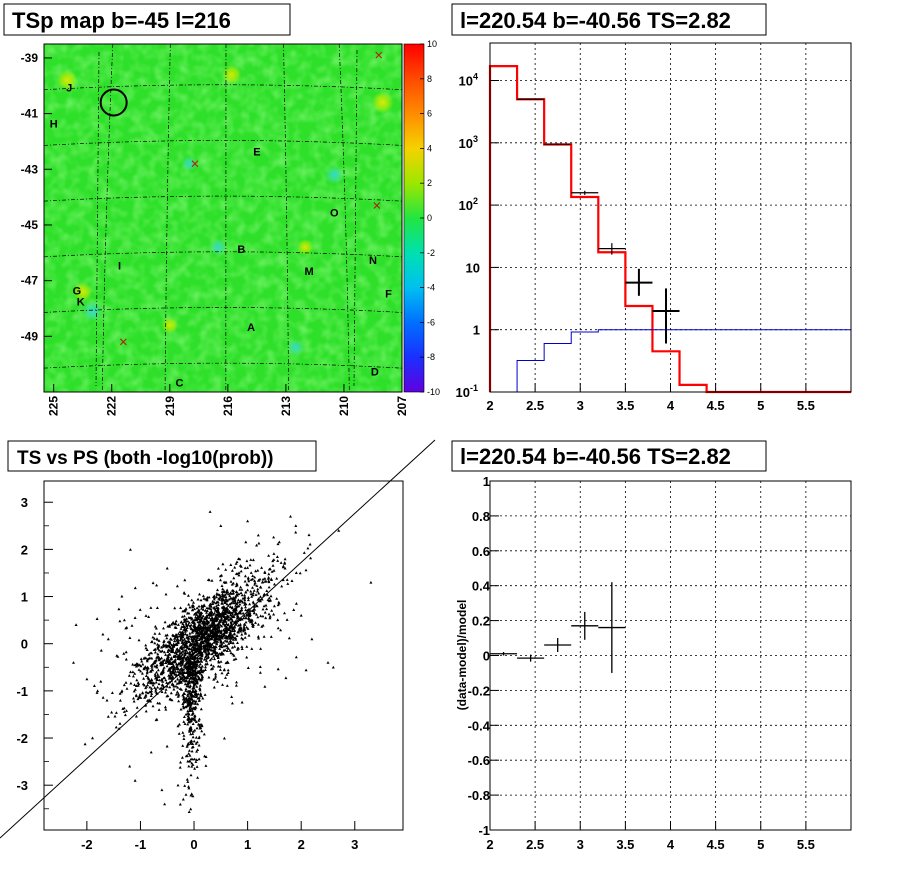  I want to click on source-label-N: N, so click(373, 261).